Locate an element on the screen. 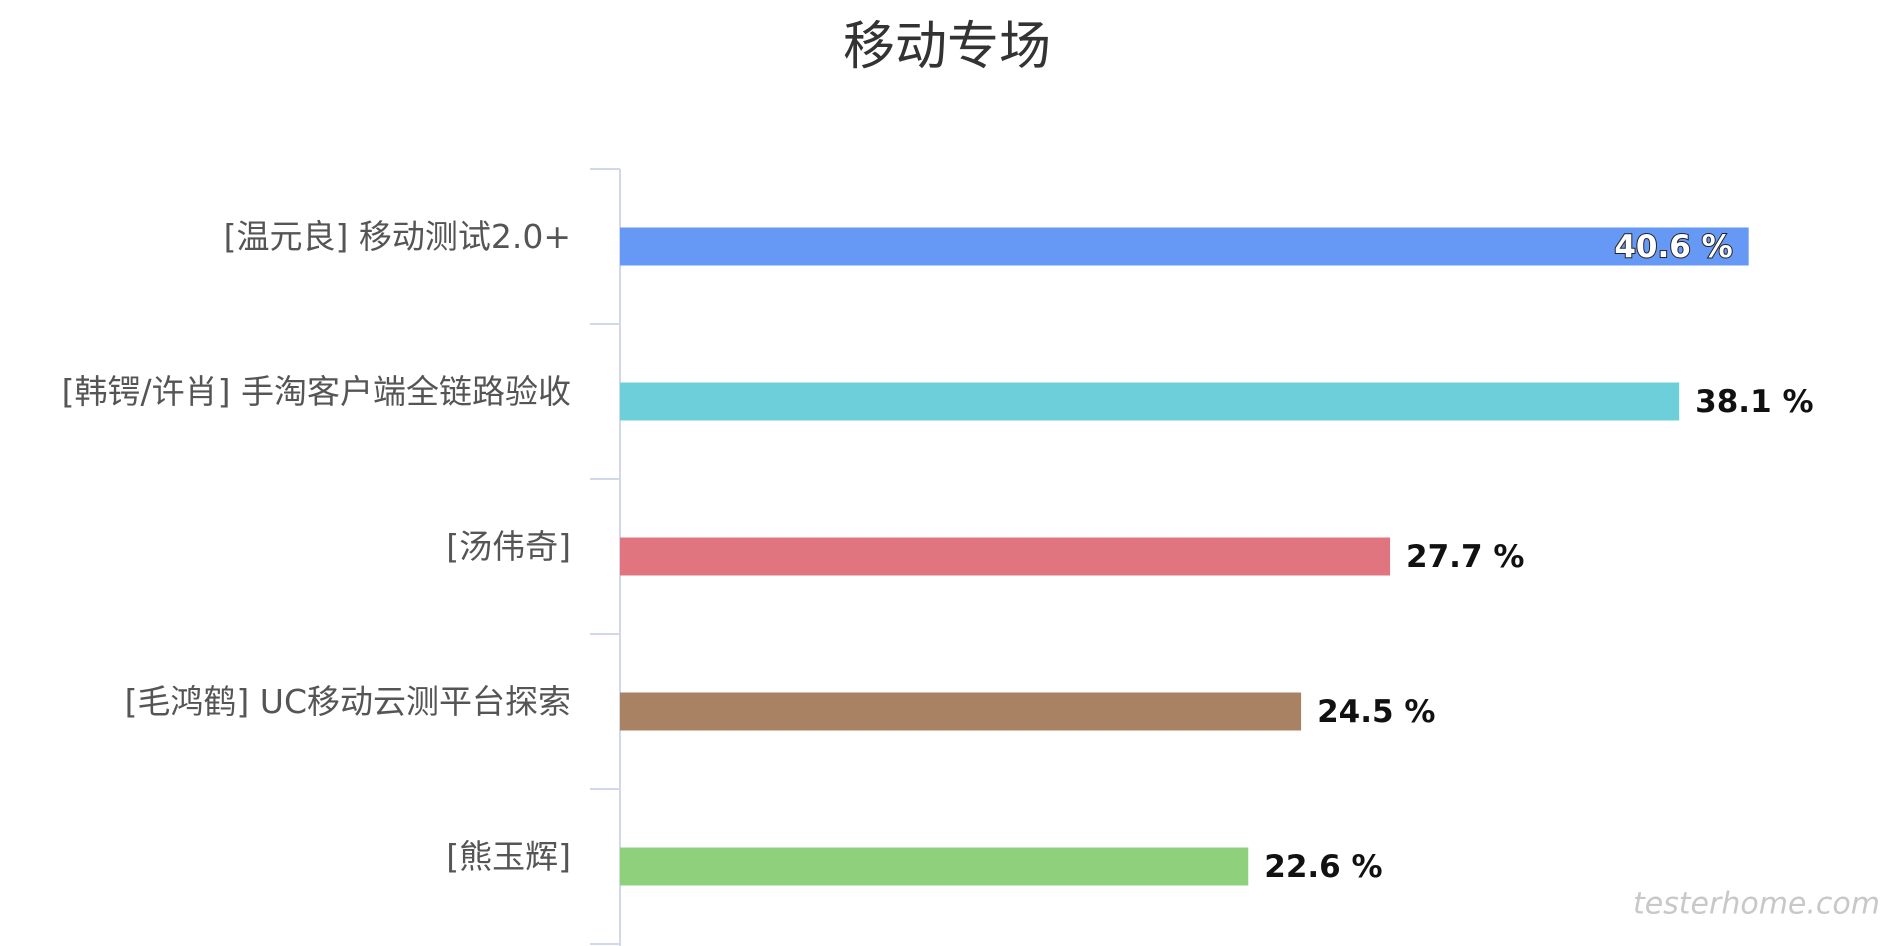 Image resolution: width=1894 pixels, height=946 pixels. category-label: [汤伟奇] is located at coordinates (508, 546).